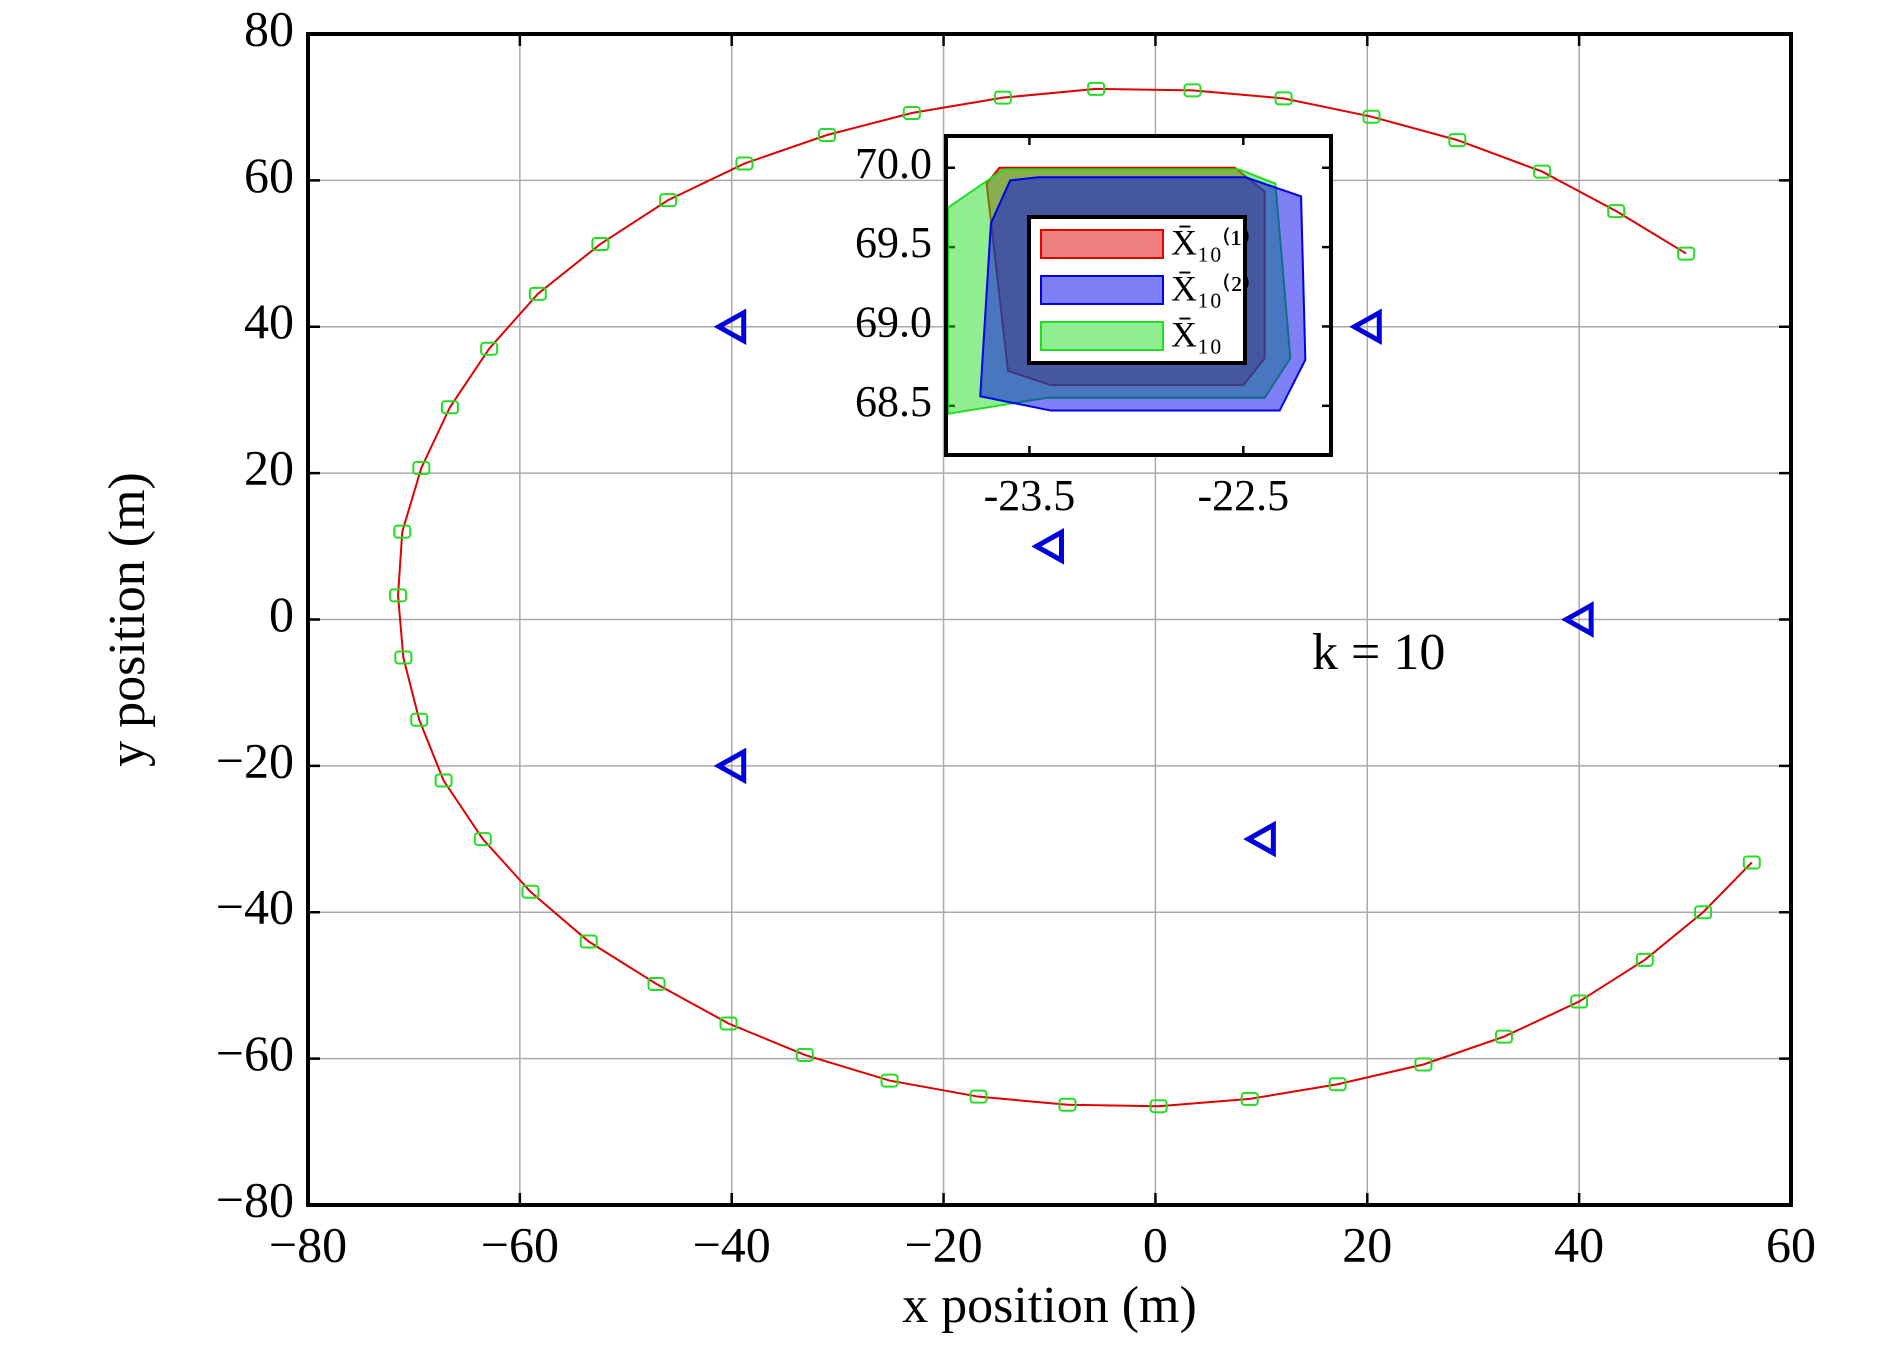  I want to click on y-tick-label: 0, so click(281, 614).